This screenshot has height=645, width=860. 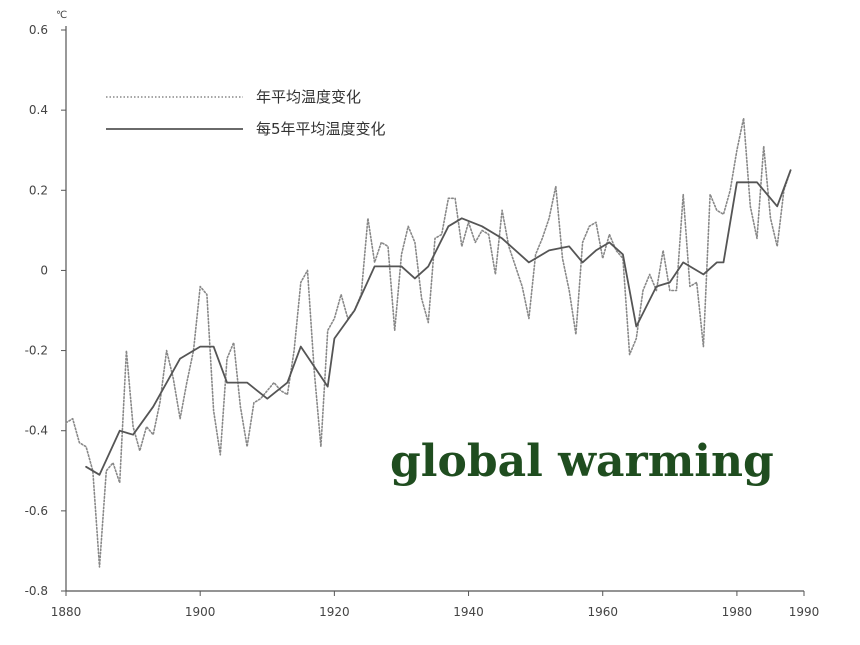 I want to click on y-tick-label: 0.6, so click(x=38, y=30).